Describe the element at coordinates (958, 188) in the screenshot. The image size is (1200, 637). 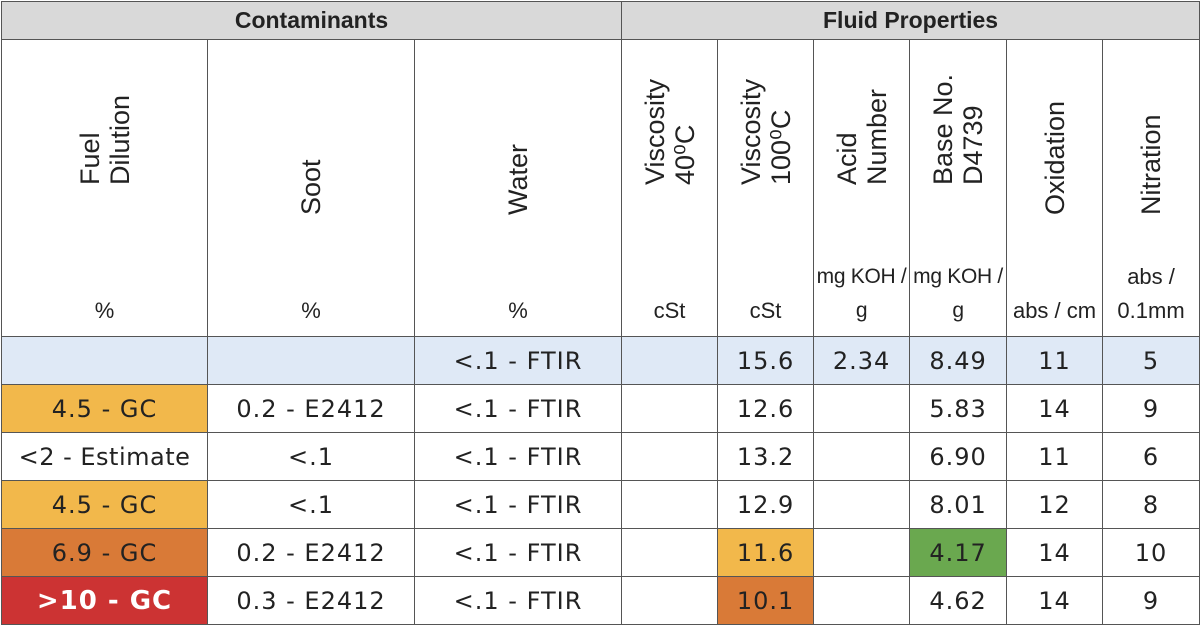
I see `column-header-base-number: Base No. D4739 mg KOH / g` at that location.